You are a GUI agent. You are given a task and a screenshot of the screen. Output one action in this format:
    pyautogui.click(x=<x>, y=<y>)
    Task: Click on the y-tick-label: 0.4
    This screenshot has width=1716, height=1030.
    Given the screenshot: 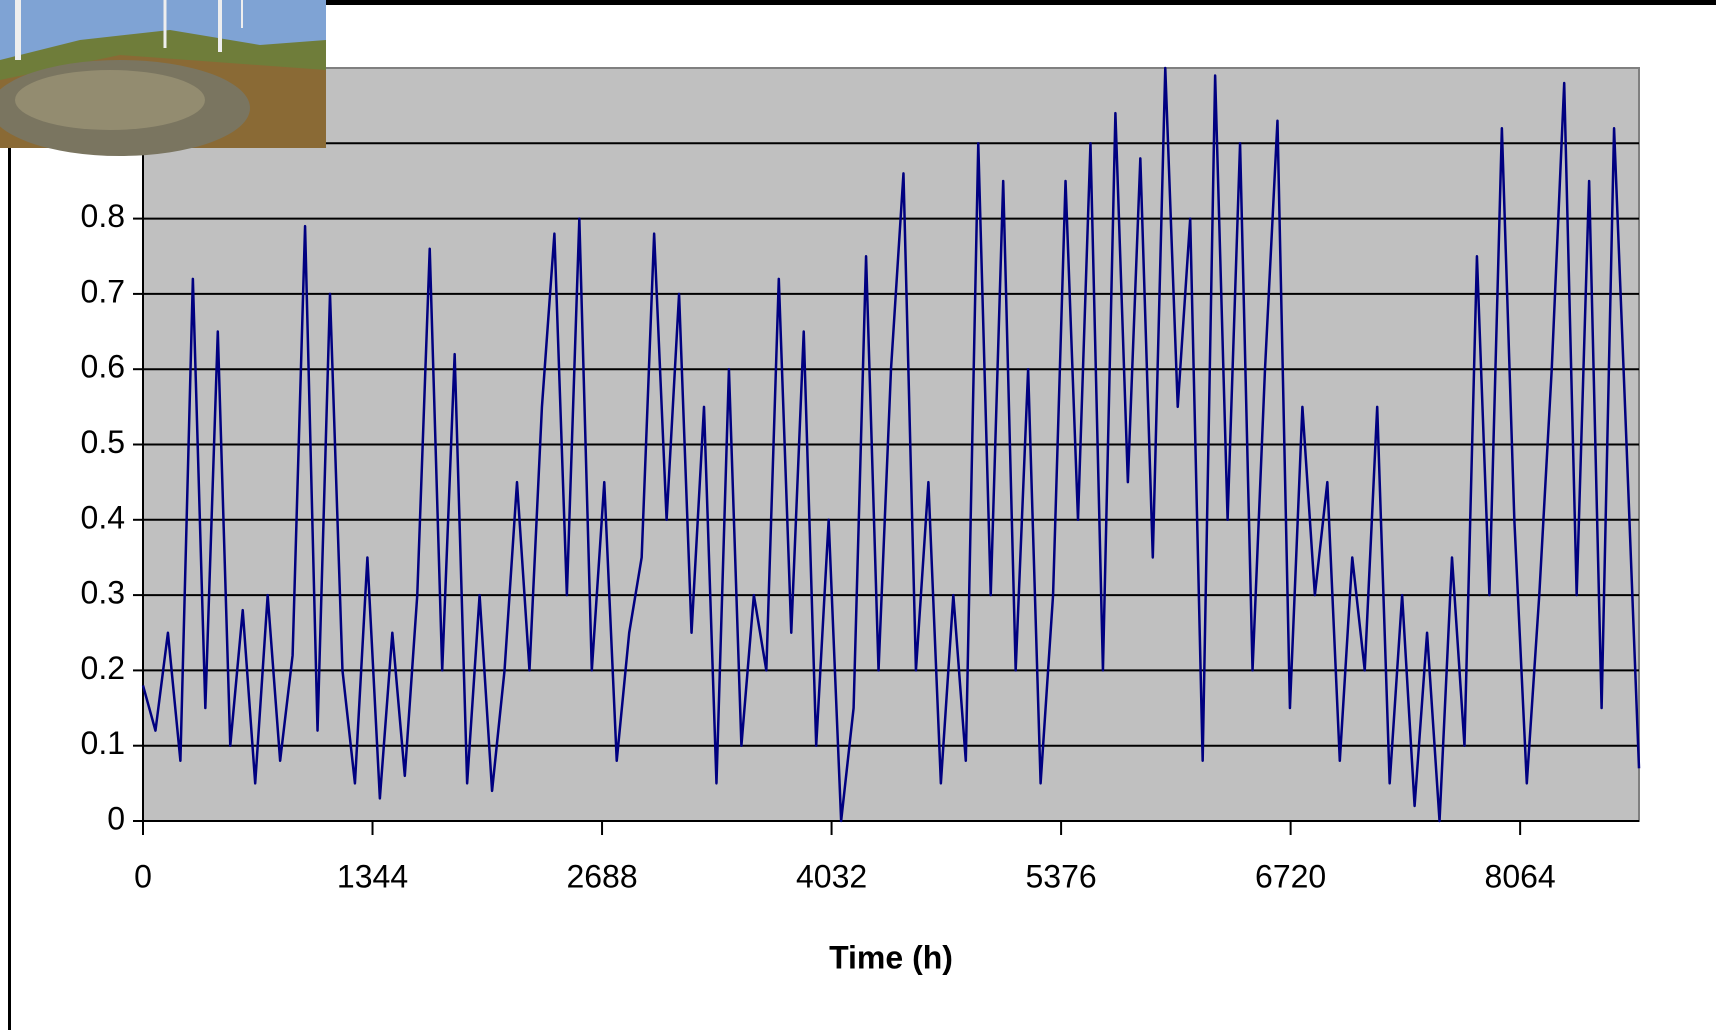 What is the action you would take?
    pyautogui.click(x=103, y=517)
    